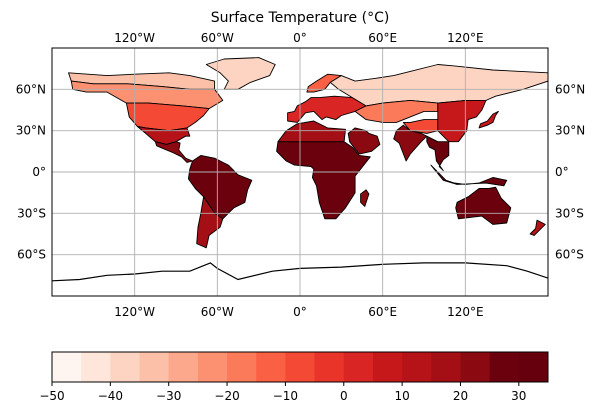 The image size is (600, 412). I want to click on region-southeast-asia, so click(438, 153).